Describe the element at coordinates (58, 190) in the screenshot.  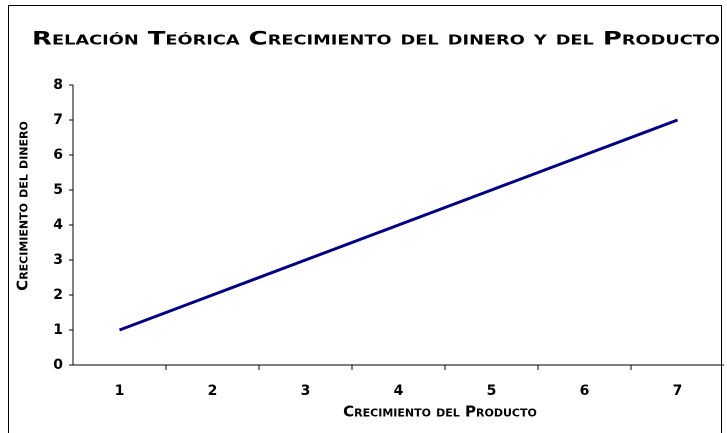
I see `y-tick-label: 5` at that location.